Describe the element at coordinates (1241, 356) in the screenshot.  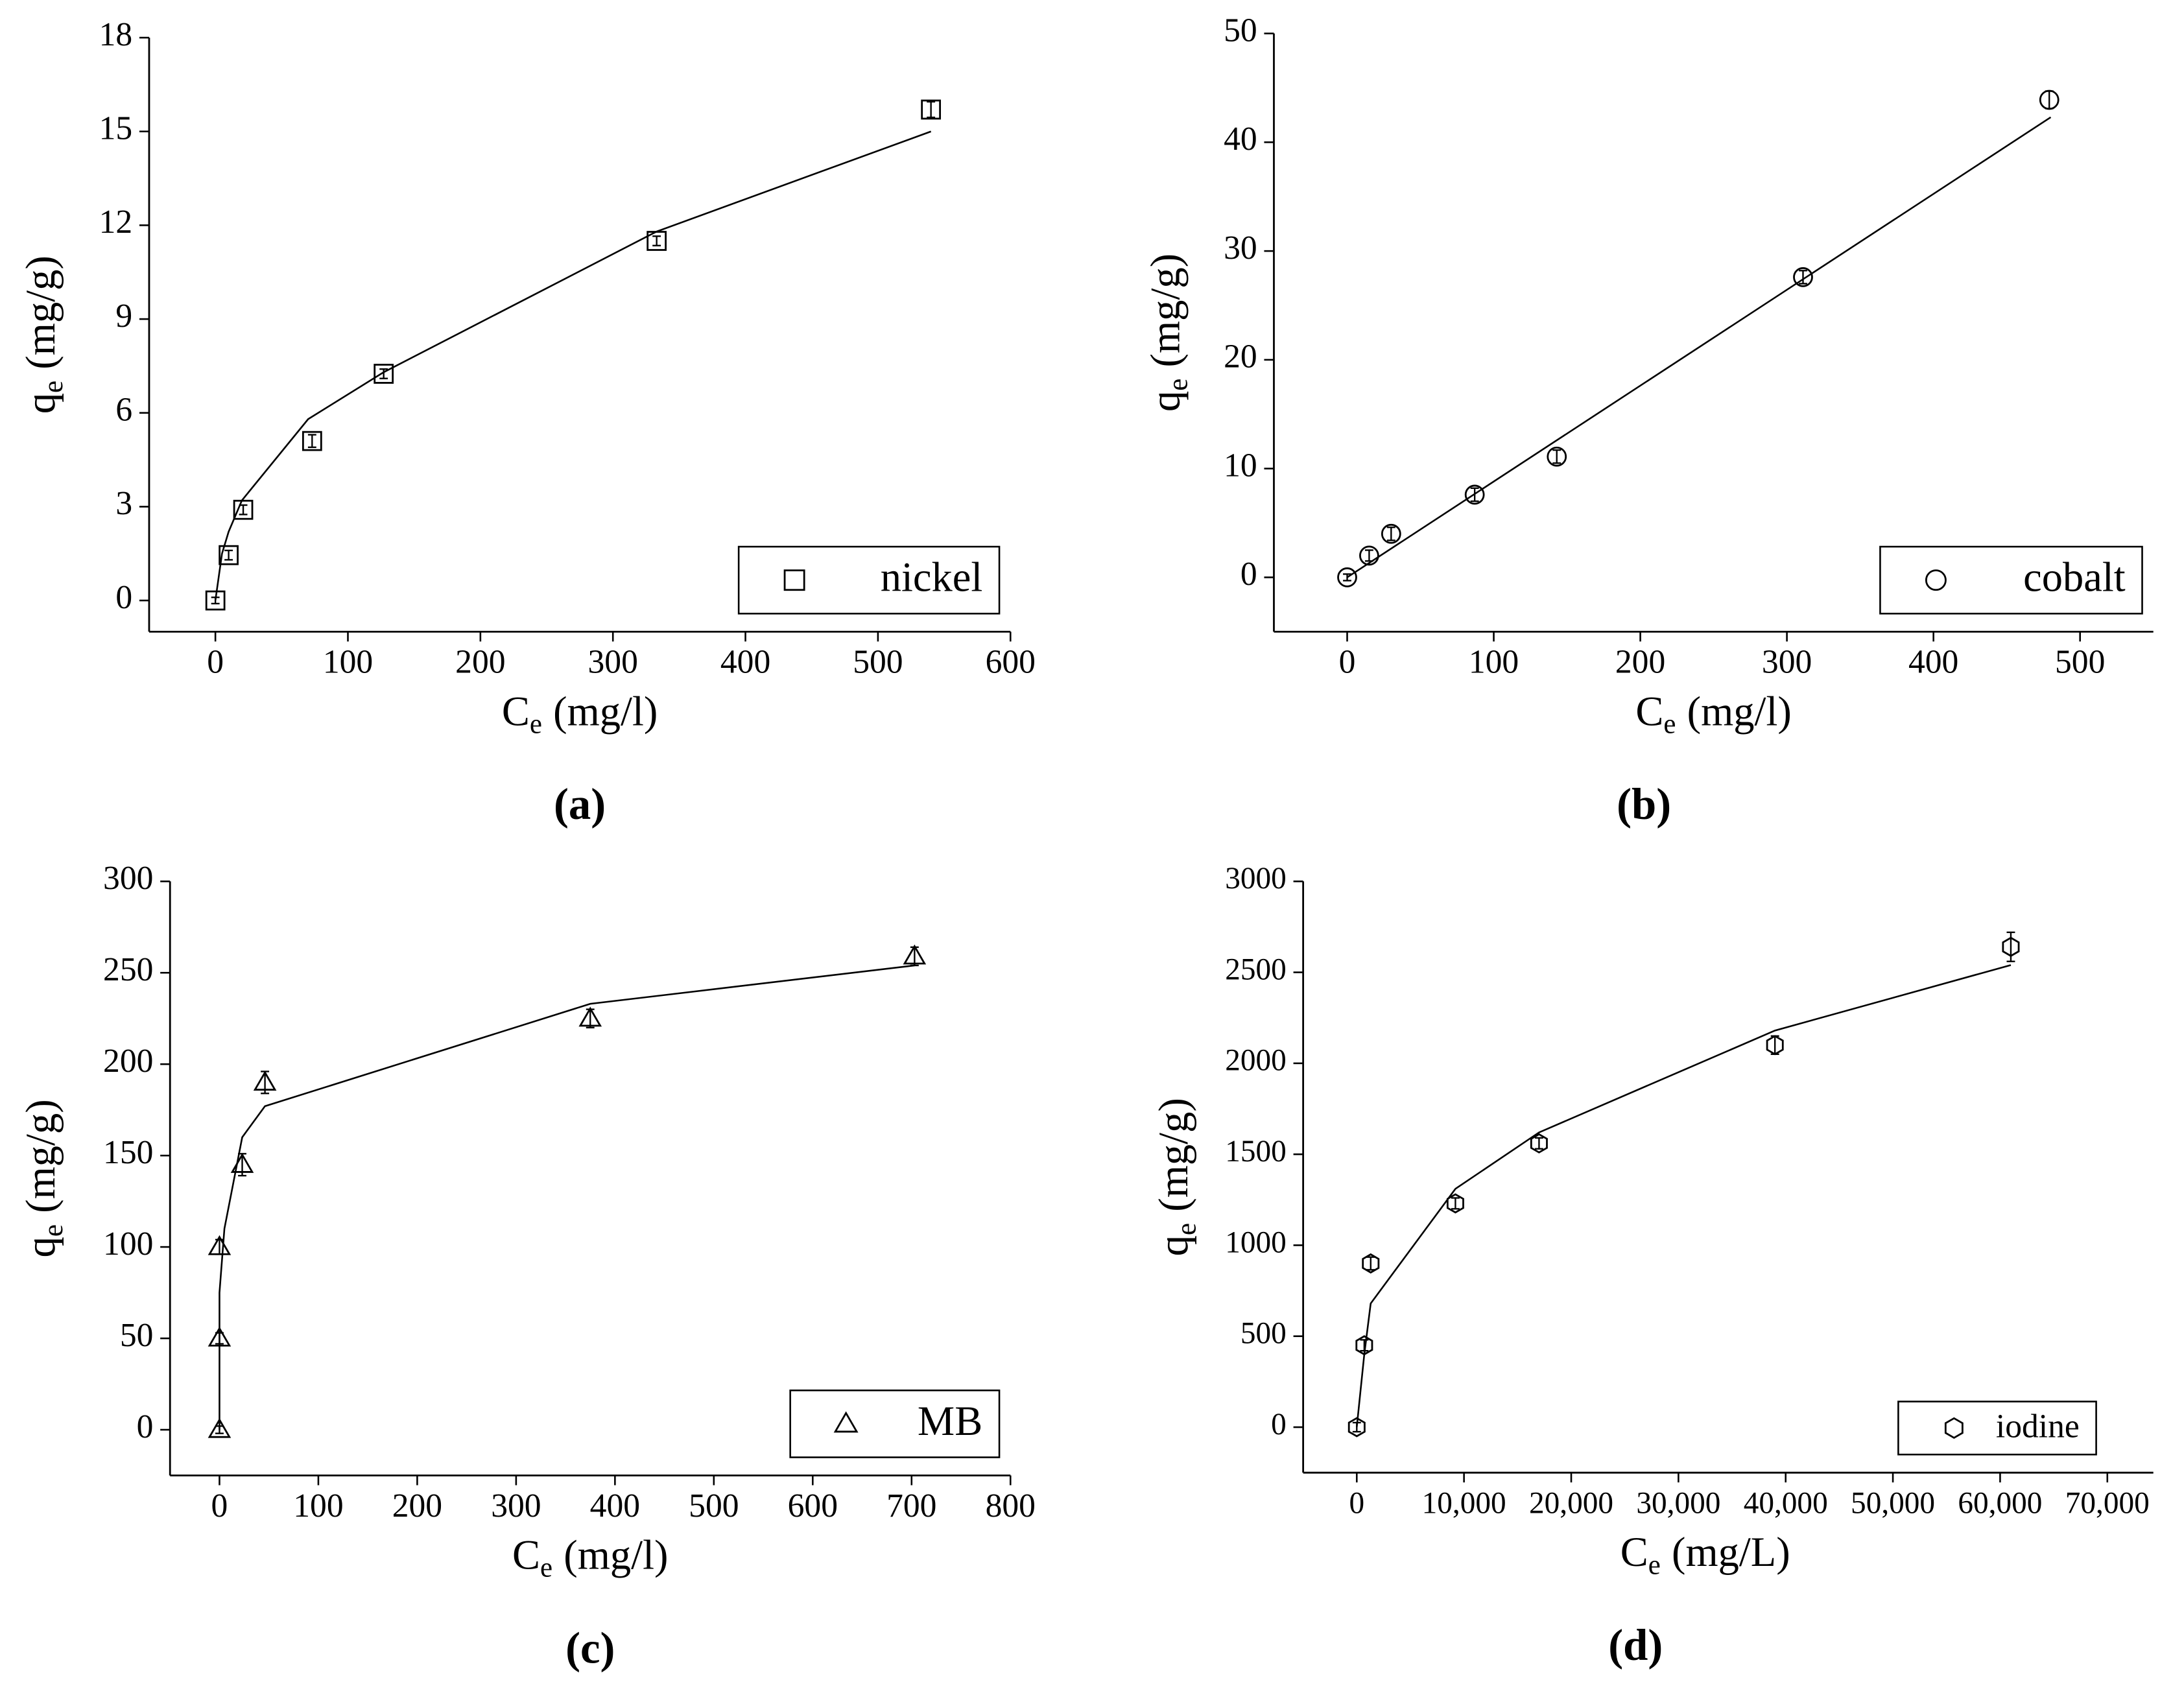
I see `y-tick-label: 20` at that location.